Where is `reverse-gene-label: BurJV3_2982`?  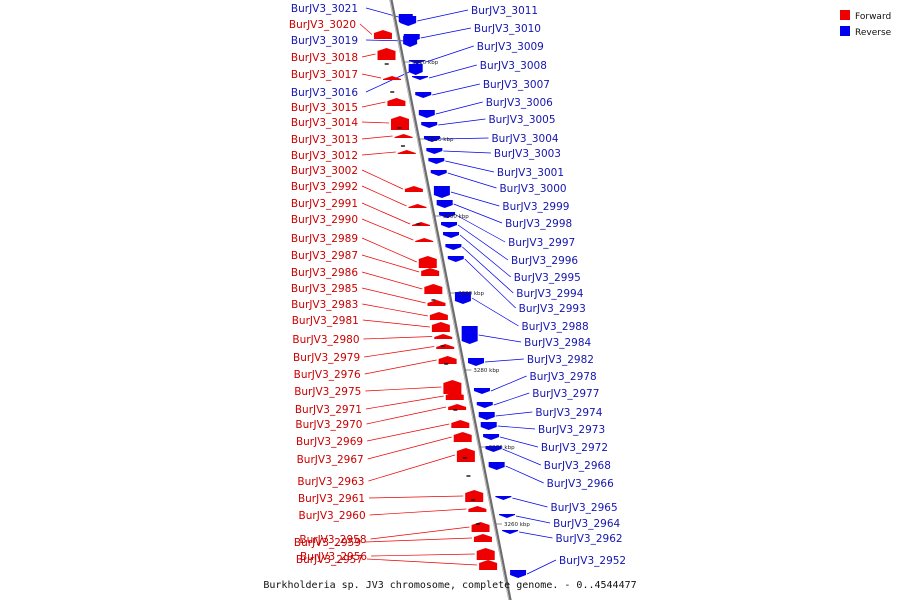
reverse-gene-label: BurJV3_2982 is located at coordinates (560, 360).